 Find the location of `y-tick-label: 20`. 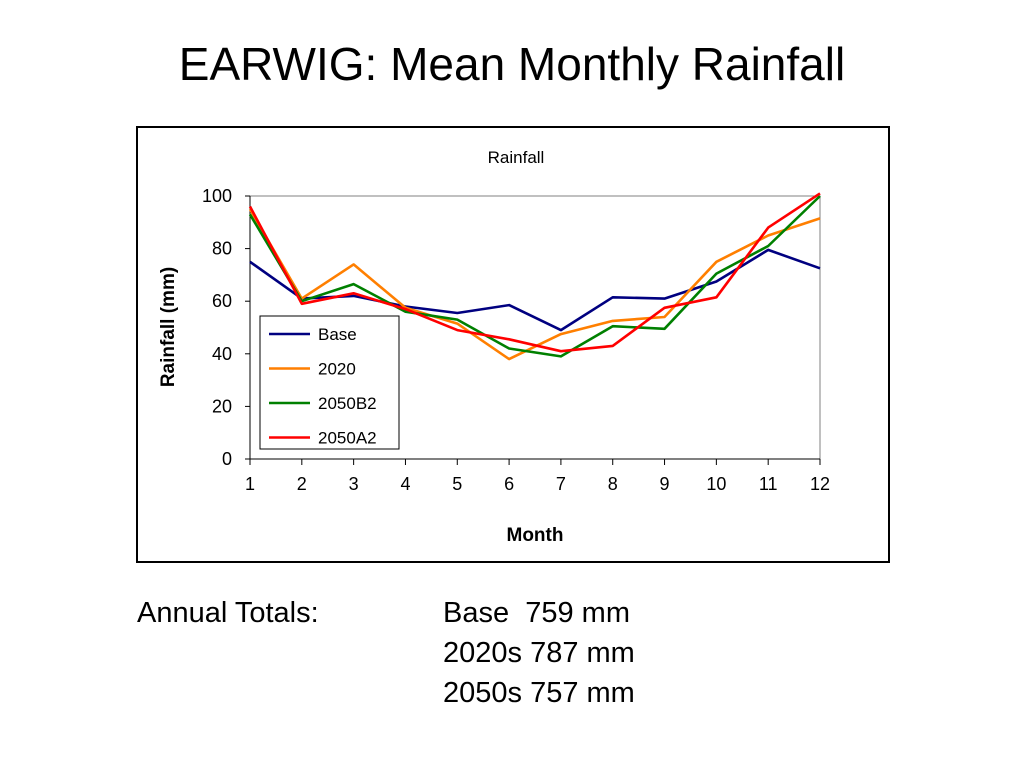

y-tick-label: 20 is located at coordinates (222, 406).